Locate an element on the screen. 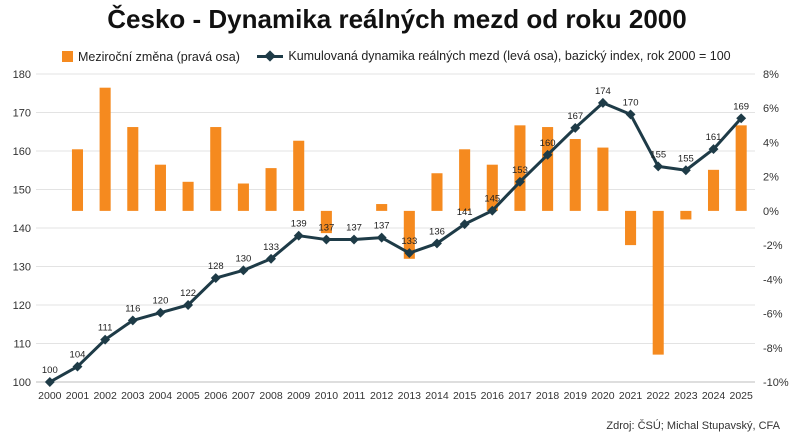  line-data-label: 139 is located at coordinates (299, 224).